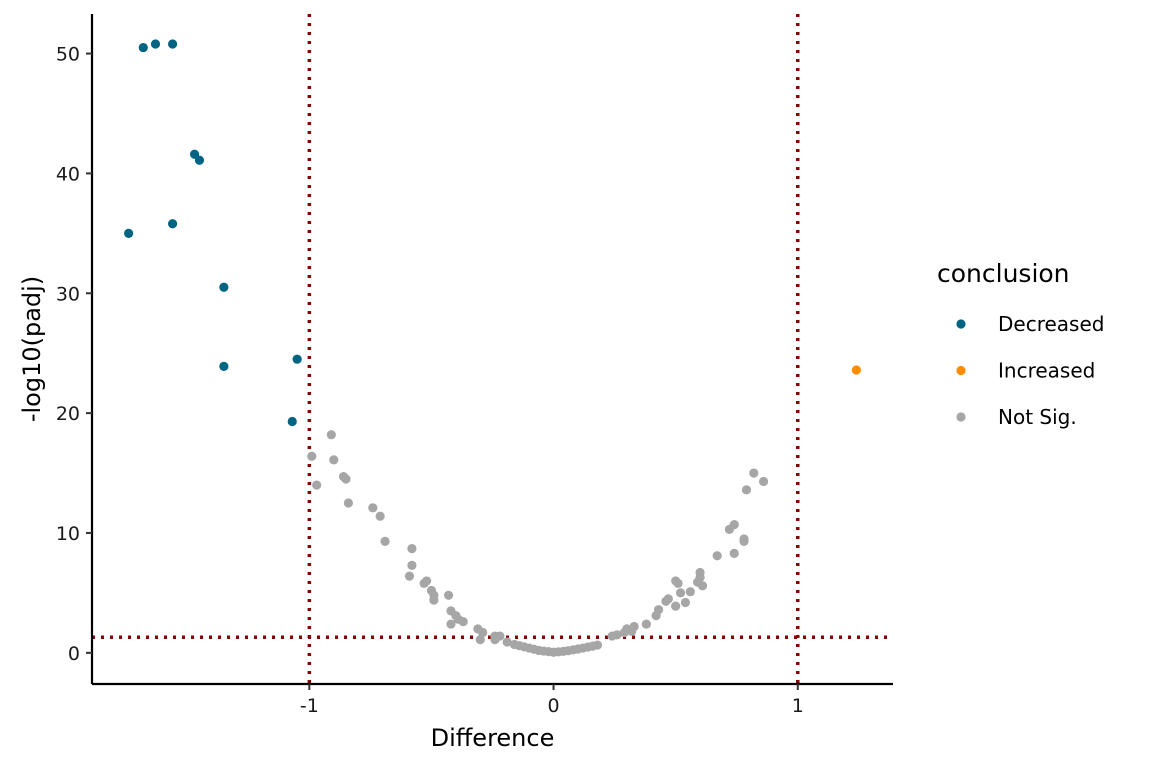 The height and width of the screenshot is (768, 1152). I want to click on y-tick-label: 40, so click(68, 174).